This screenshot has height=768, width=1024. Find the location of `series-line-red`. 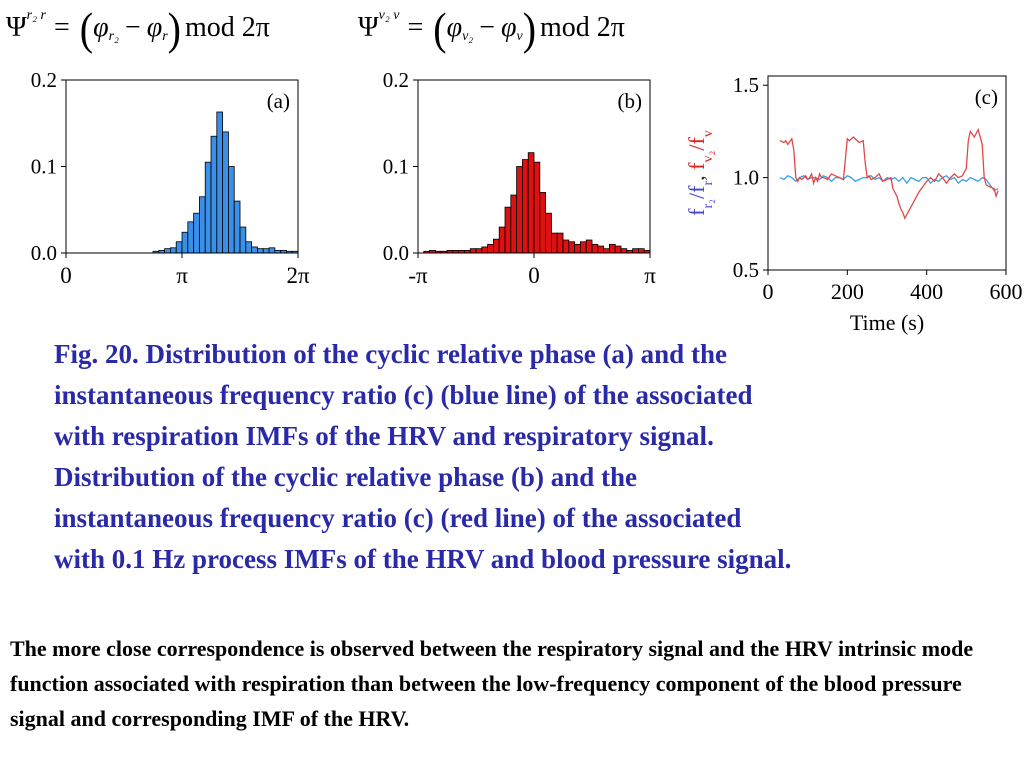

series-line-red is located at coordinates (889, 173).